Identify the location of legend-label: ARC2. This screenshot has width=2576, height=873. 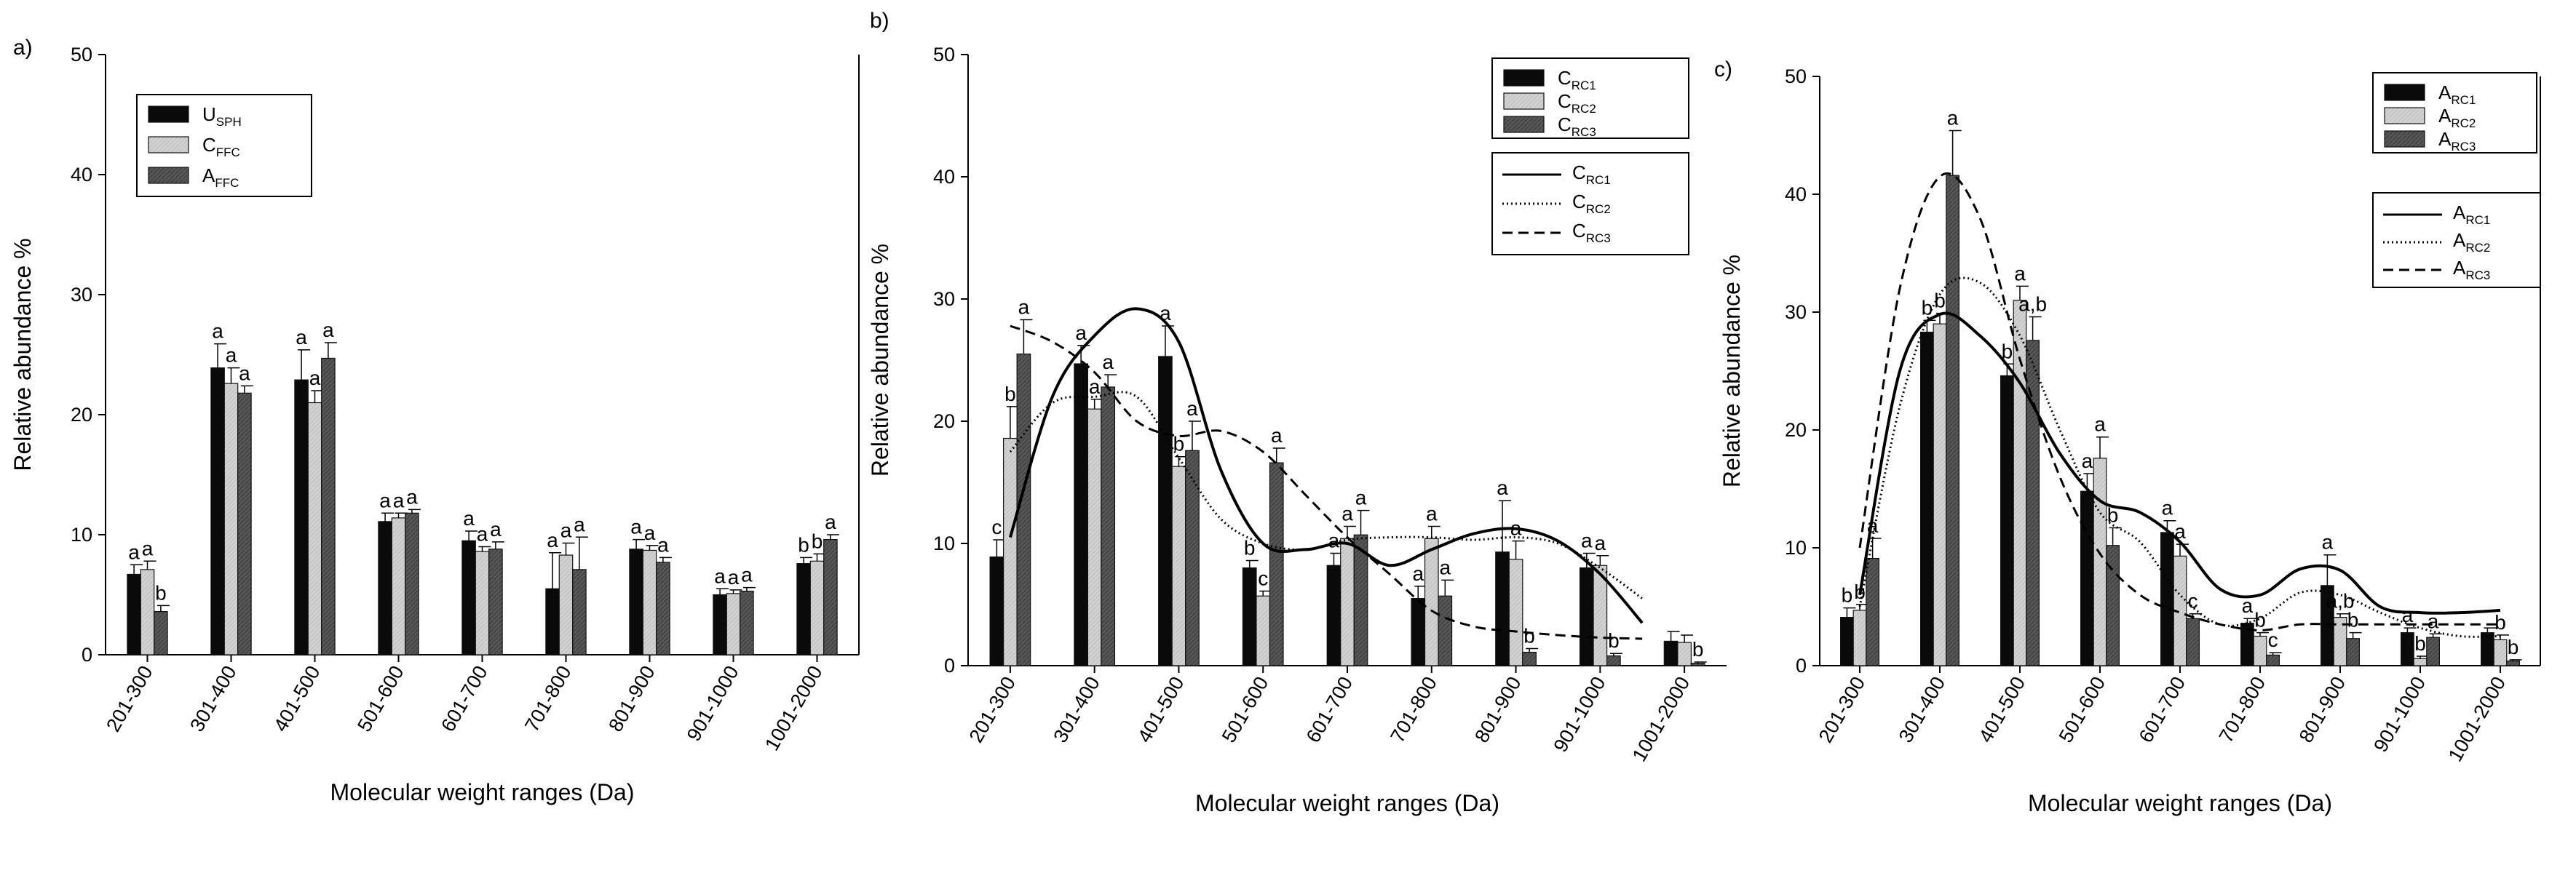
(2457, 117).